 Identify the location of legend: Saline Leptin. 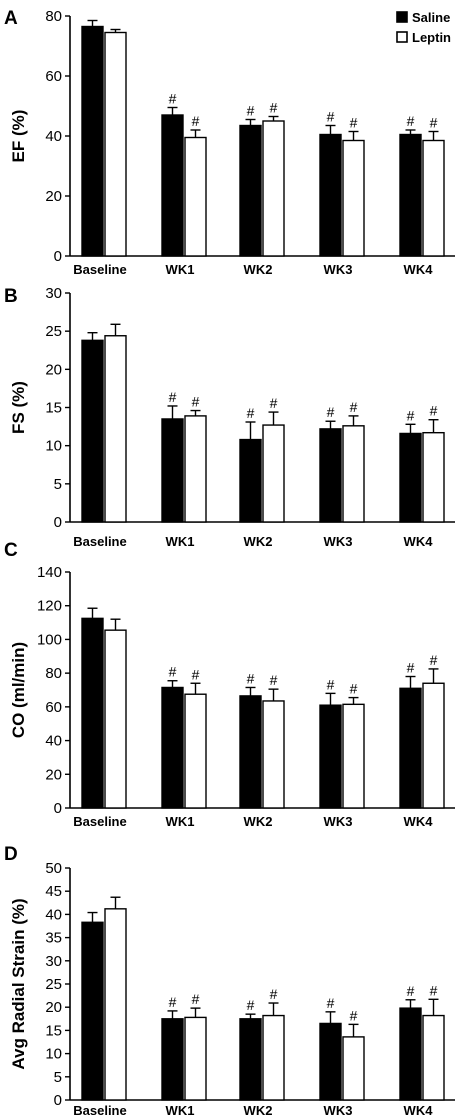
(423, 27).